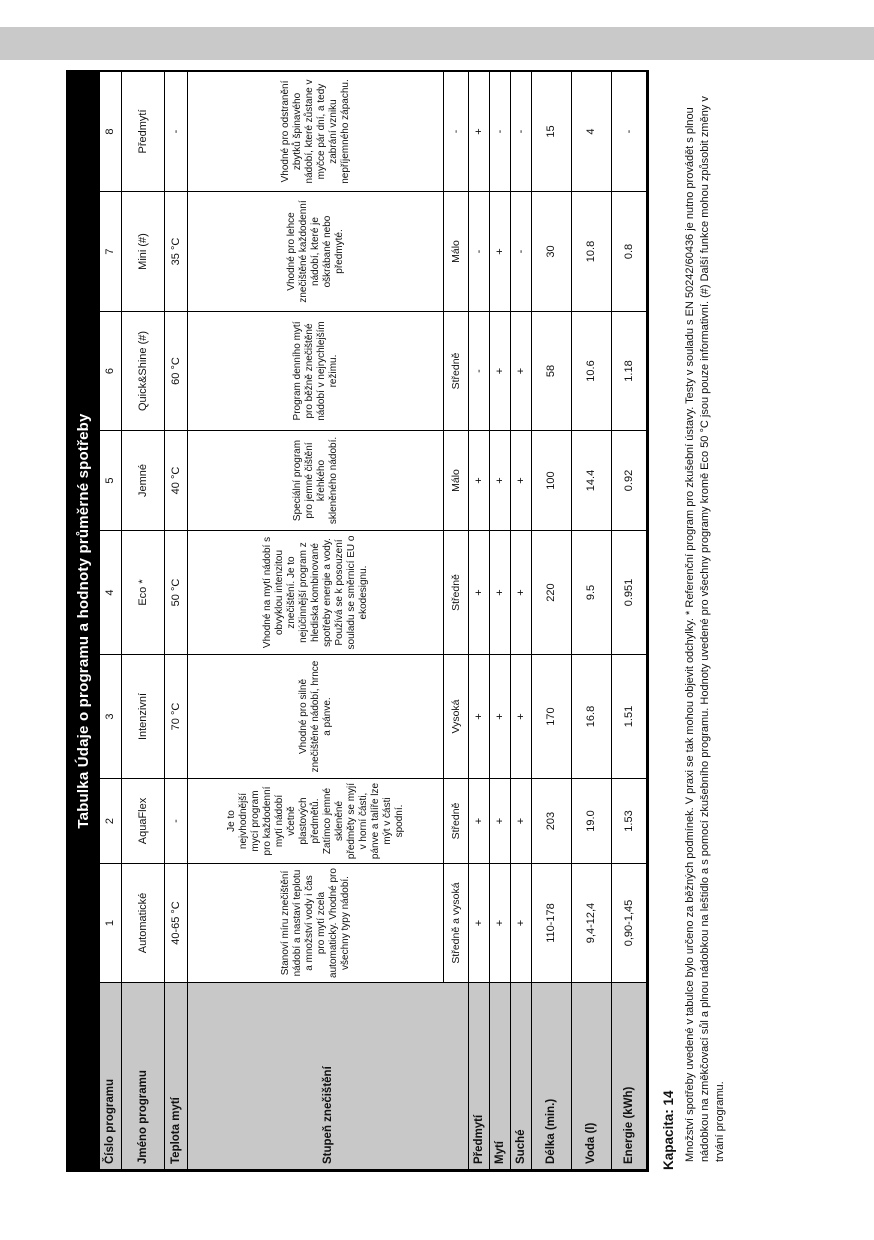  Describe the element at coordinates (629, 1076) in the screenshot. I see `row-header-cell: Energie (kWh)` at that location.